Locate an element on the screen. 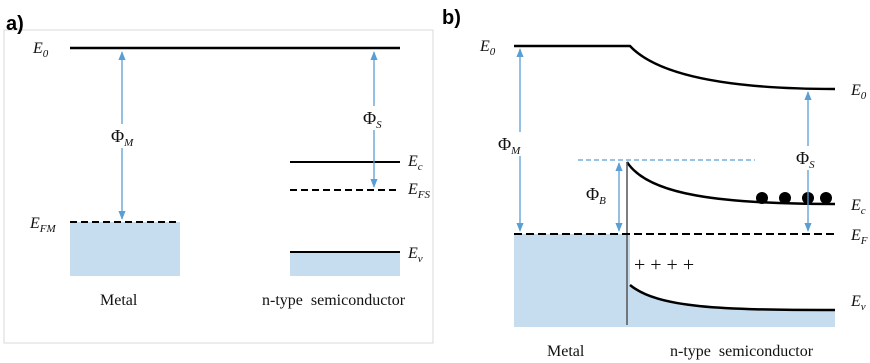  phi-s-bg-b is located at coordinates (811, 158).